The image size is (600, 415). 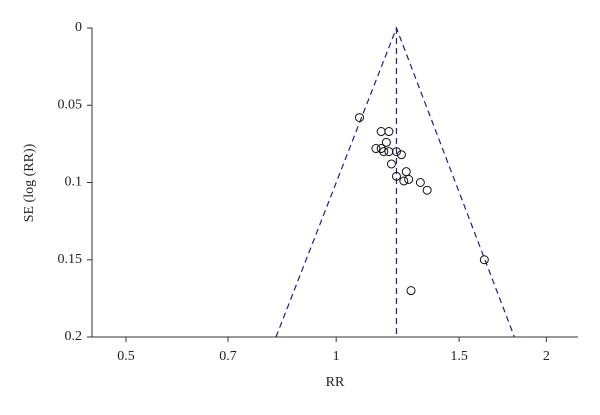 I want to click on y-tick-label: 0.2, so click(x=74, y=336).